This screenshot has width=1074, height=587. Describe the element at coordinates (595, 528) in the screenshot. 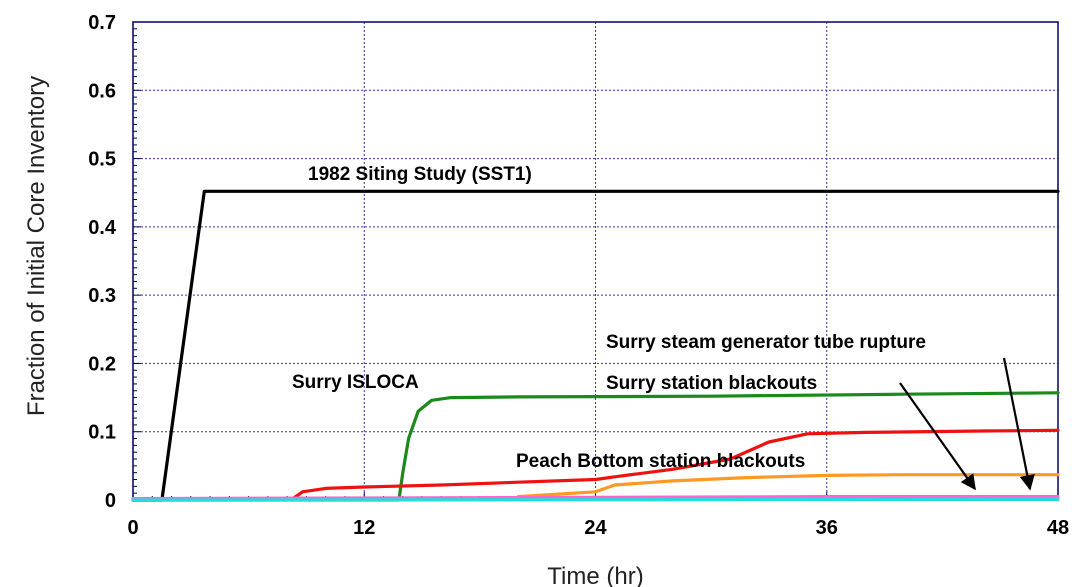

I see `x-tick-label: 24` at that location.